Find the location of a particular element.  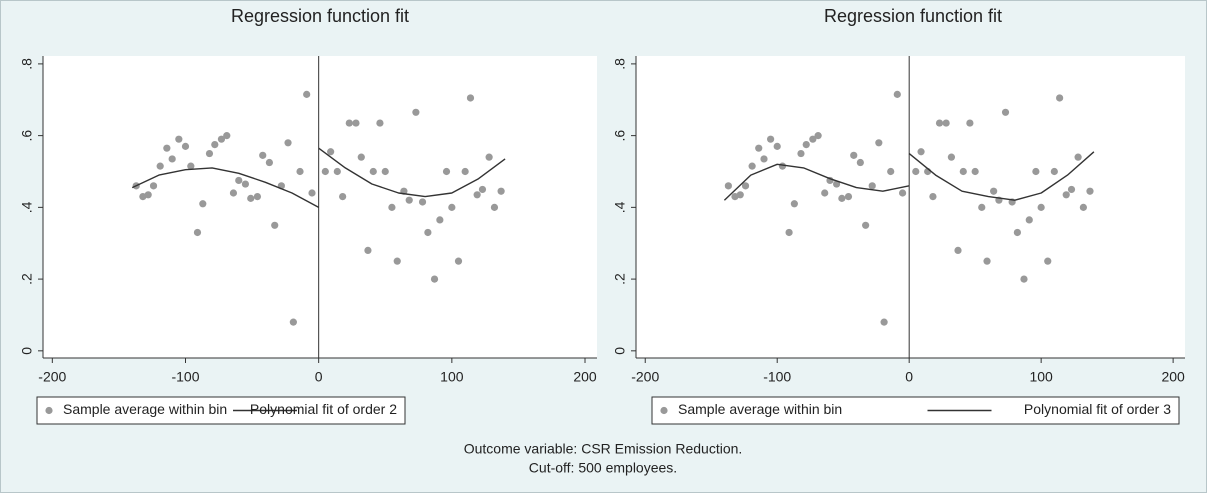

y-tick-label: .8 is located at coordinates (620, 64).